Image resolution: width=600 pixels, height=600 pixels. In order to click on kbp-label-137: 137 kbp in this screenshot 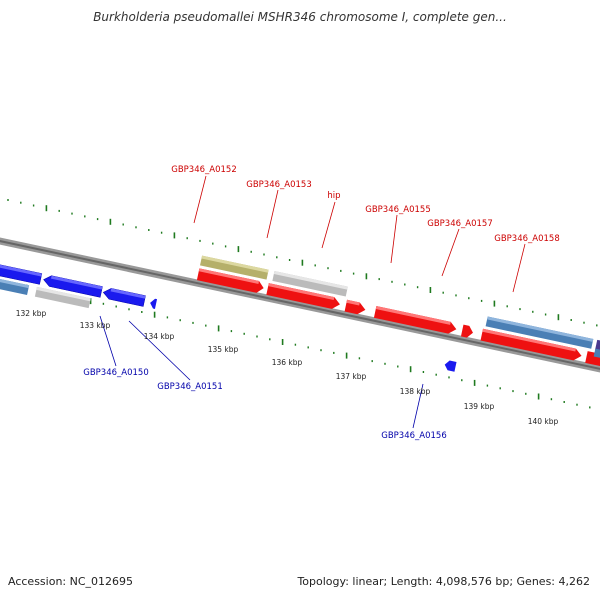, I will do `click(351, 376)`.